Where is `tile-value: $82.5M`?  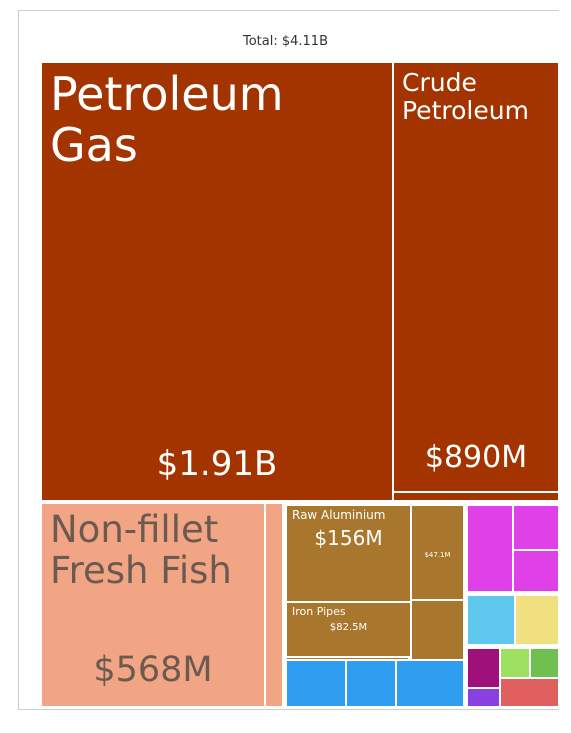 tile-value: $82.5M is located at coordinates (348, 628).